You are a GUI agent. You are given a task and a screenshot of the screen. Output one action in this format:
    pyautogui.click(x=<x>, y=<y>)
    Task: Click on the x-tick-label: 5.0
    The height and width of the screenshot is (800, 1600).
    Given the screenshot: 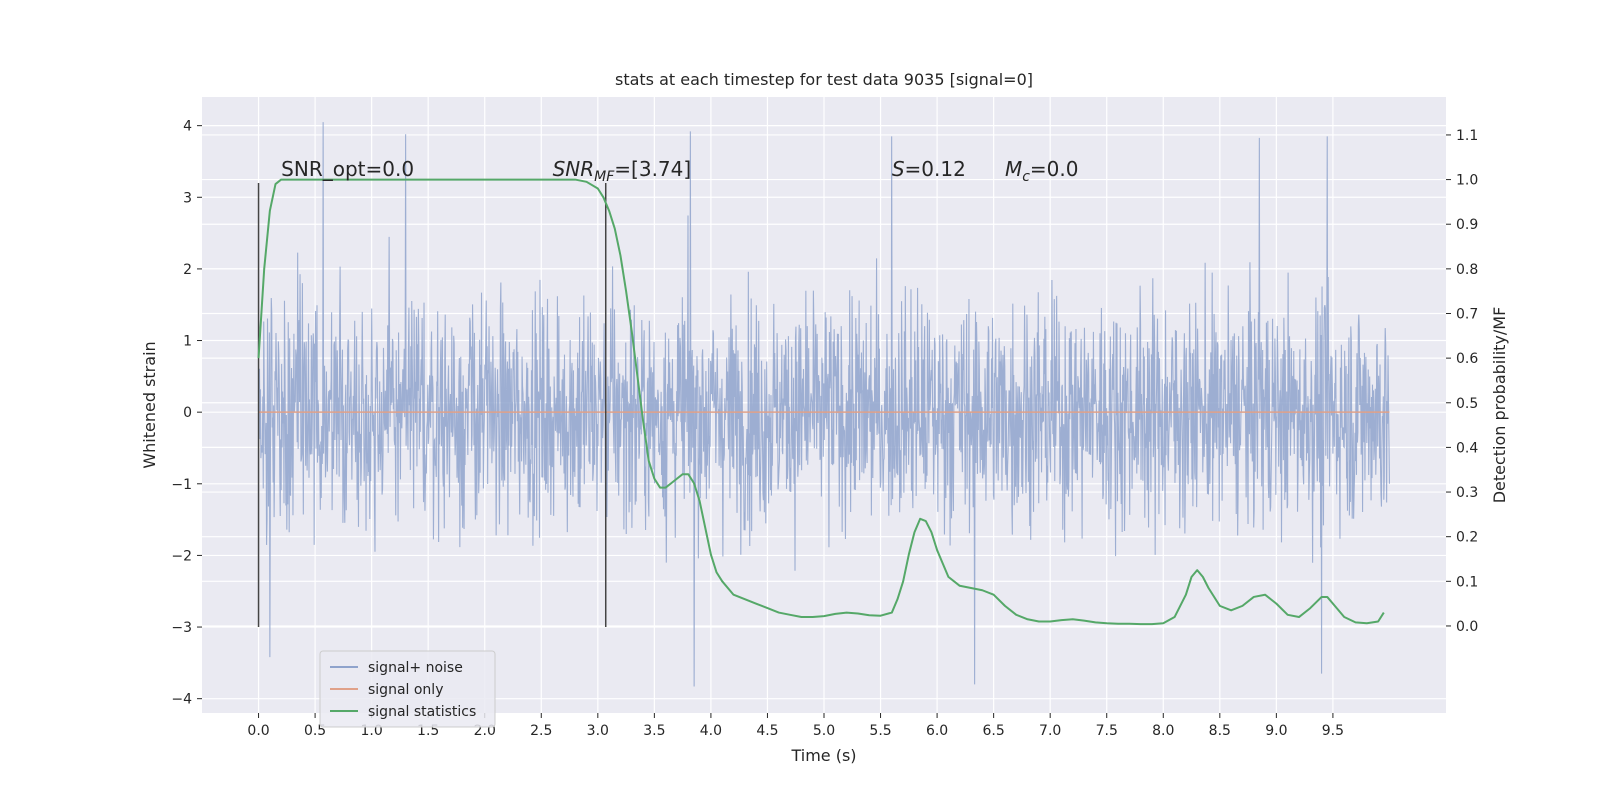 What is the action you would take?
    pyautogui.click(x=824, y=731)
    